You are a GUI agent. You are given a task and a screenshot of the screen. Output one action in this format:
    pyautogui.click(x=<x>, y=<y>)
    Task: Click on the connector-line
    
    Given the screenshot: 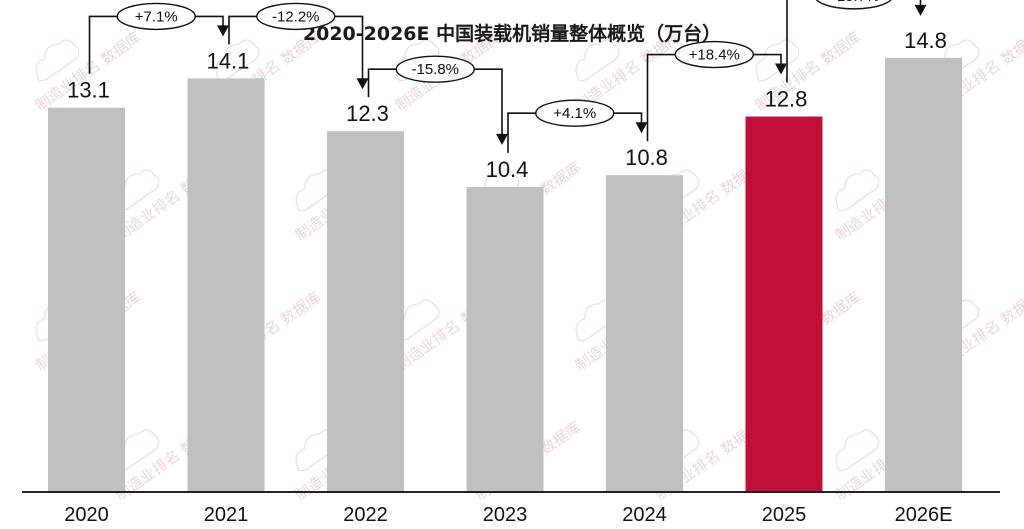 What is the action you would take?
    pyautogui.click(x=854, y=41)
    